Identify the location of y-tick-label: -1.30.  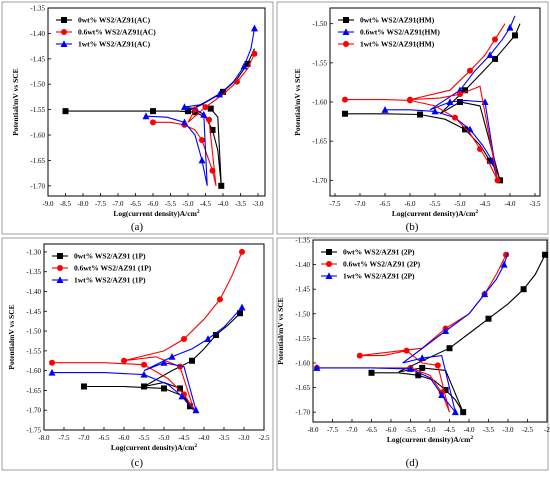
(33, 252).